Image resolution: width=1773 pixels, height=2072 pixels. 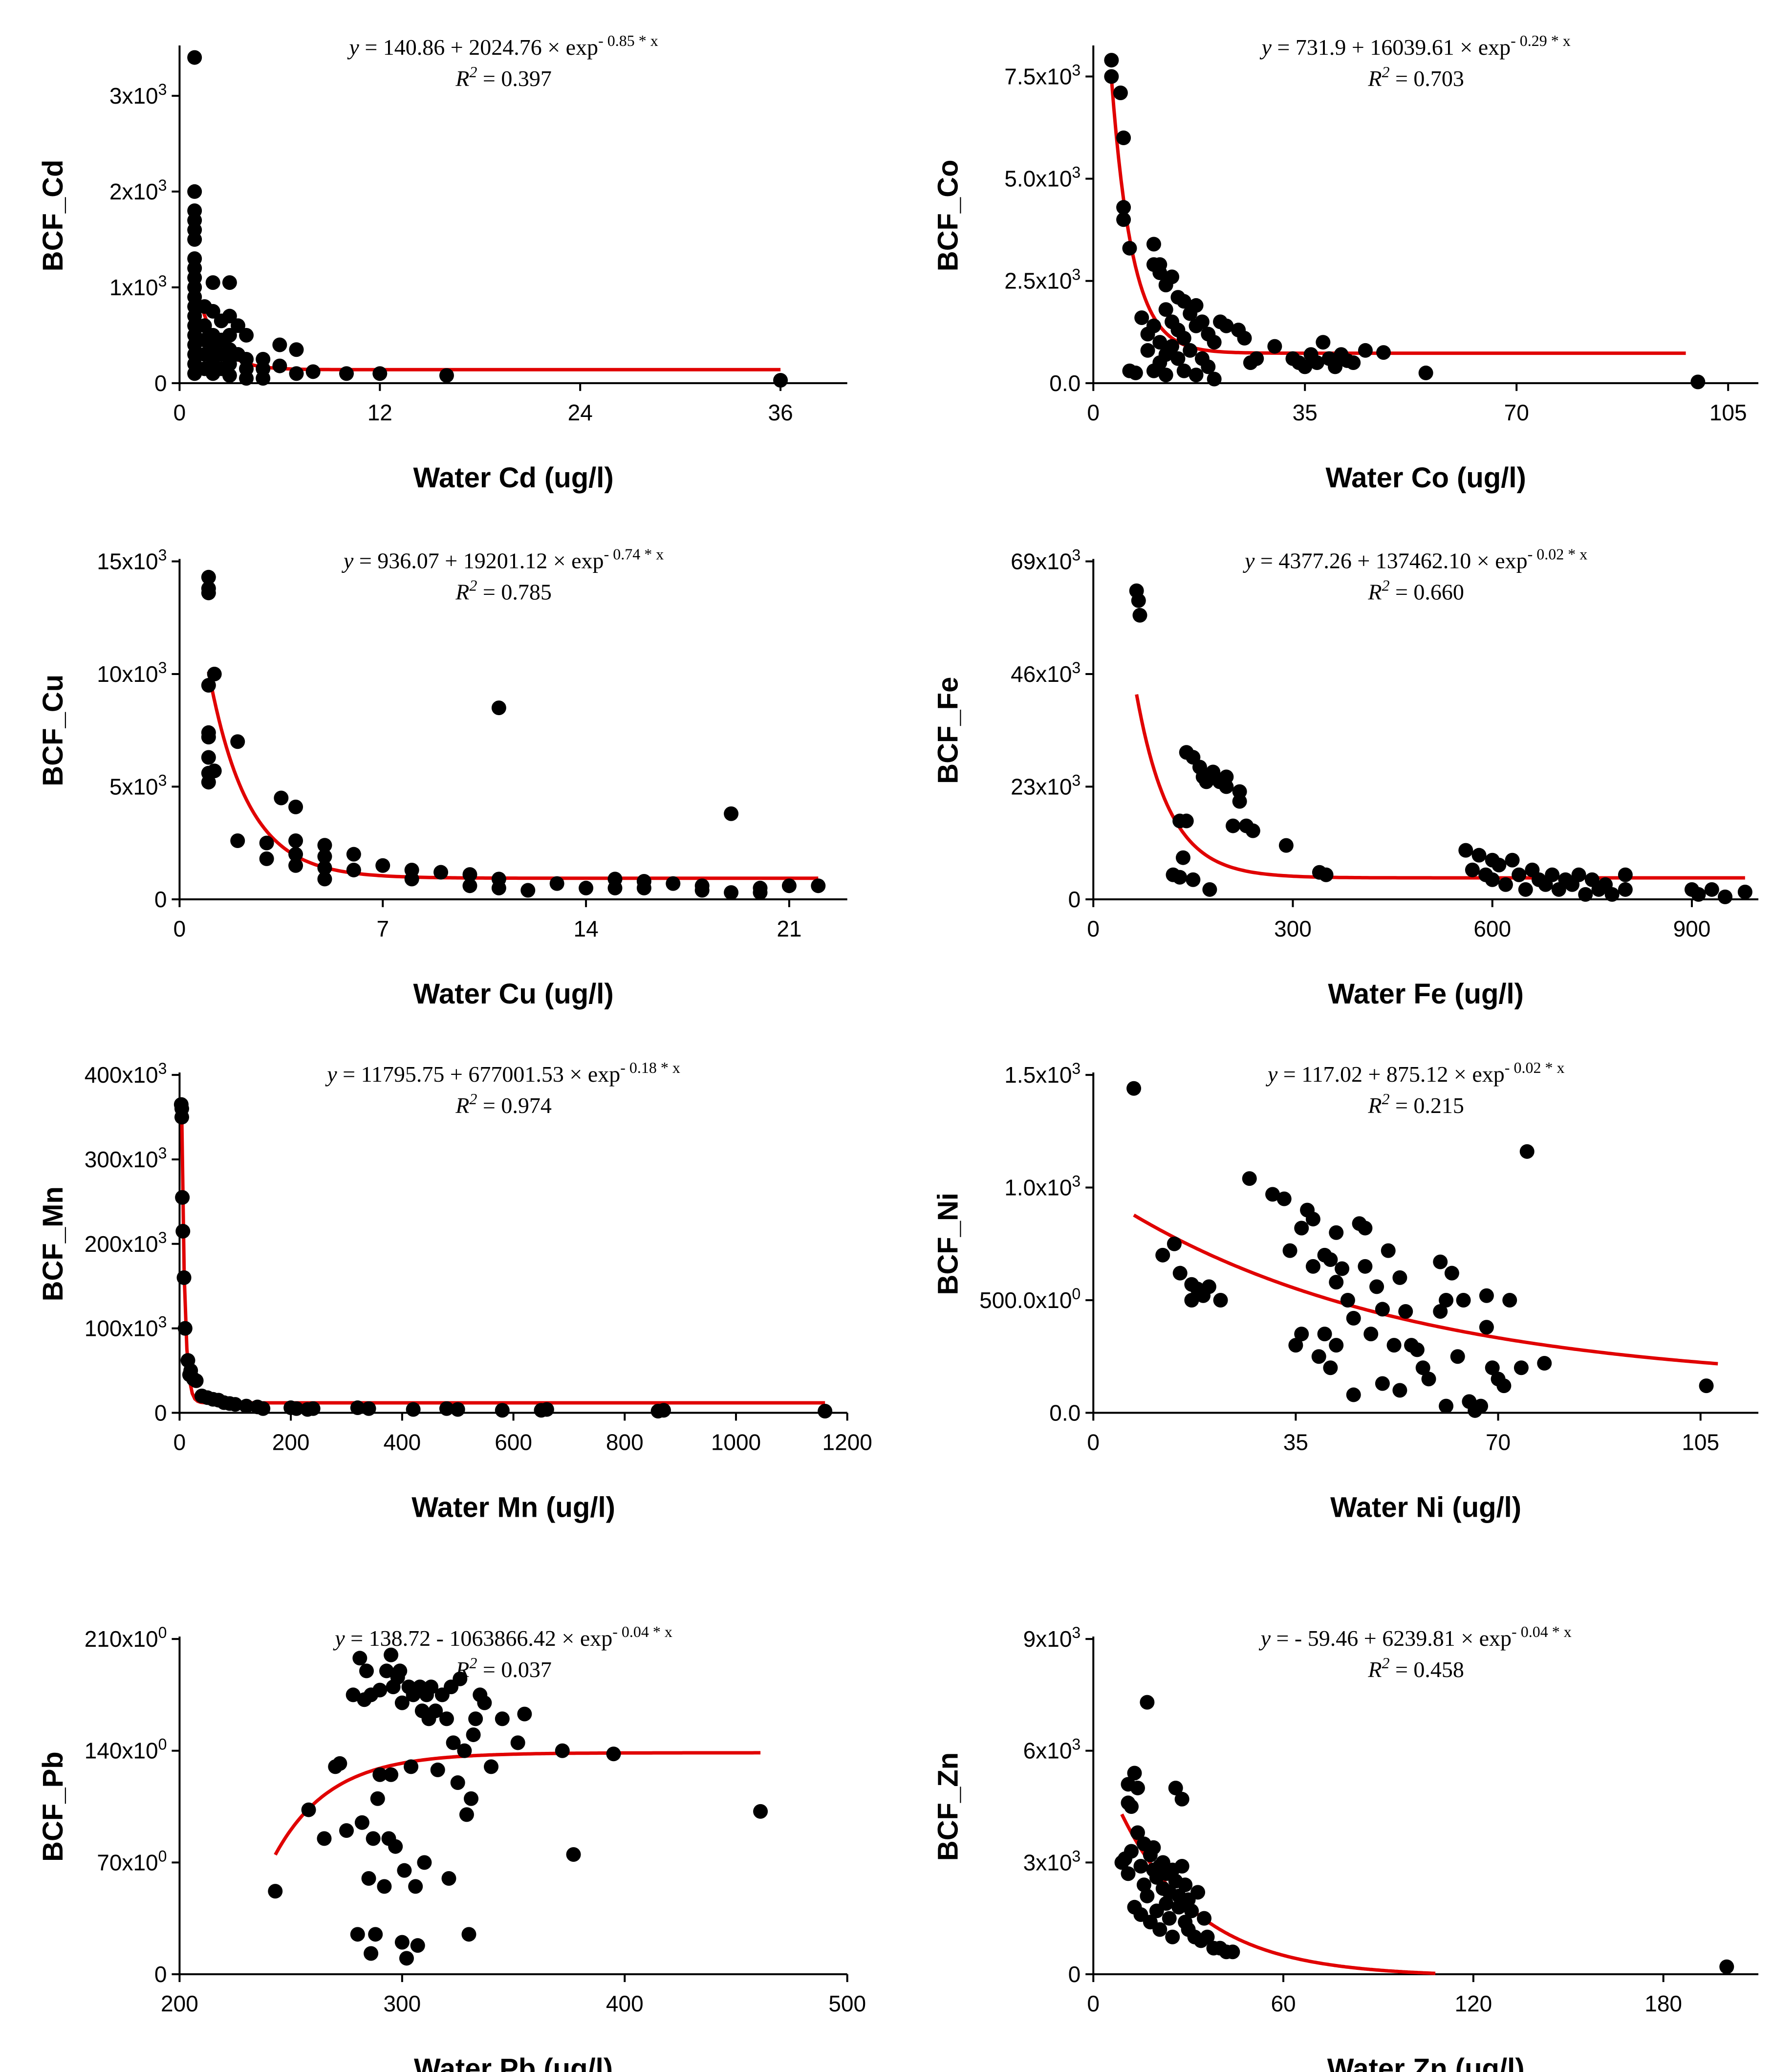 What do you see at coordinates (580, 412) in the screenshot?
I see `x-tick-label: 24` at bounding box center [580, 412].